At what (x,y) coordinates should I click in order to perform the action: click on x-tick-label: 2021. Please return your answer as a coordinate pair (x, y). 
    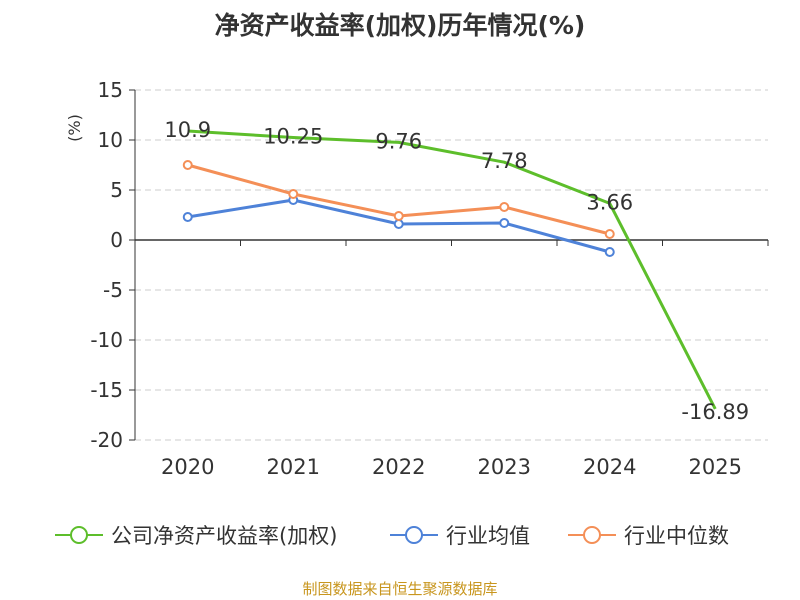
    Looking at the image, I should click on (293, 467).